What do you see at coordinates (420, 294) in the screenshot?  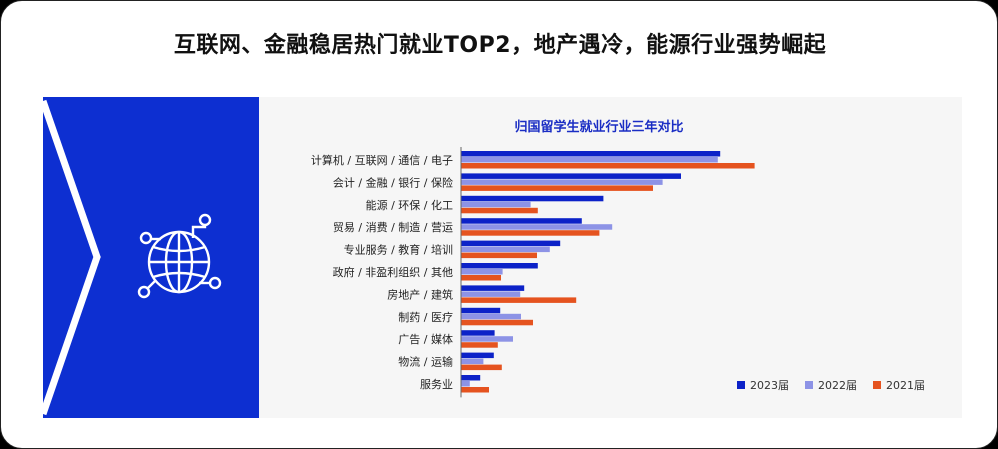 I see `category-label: 房地产 / 建筑` at bounding box center [420, 294].